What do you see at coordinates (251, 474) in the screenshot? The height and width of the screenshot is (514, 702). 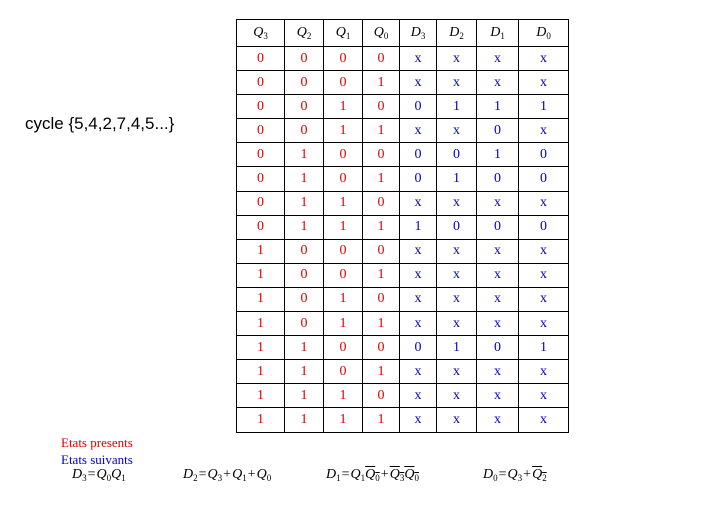 I see `operator: +` at bounding box center [251, 474].